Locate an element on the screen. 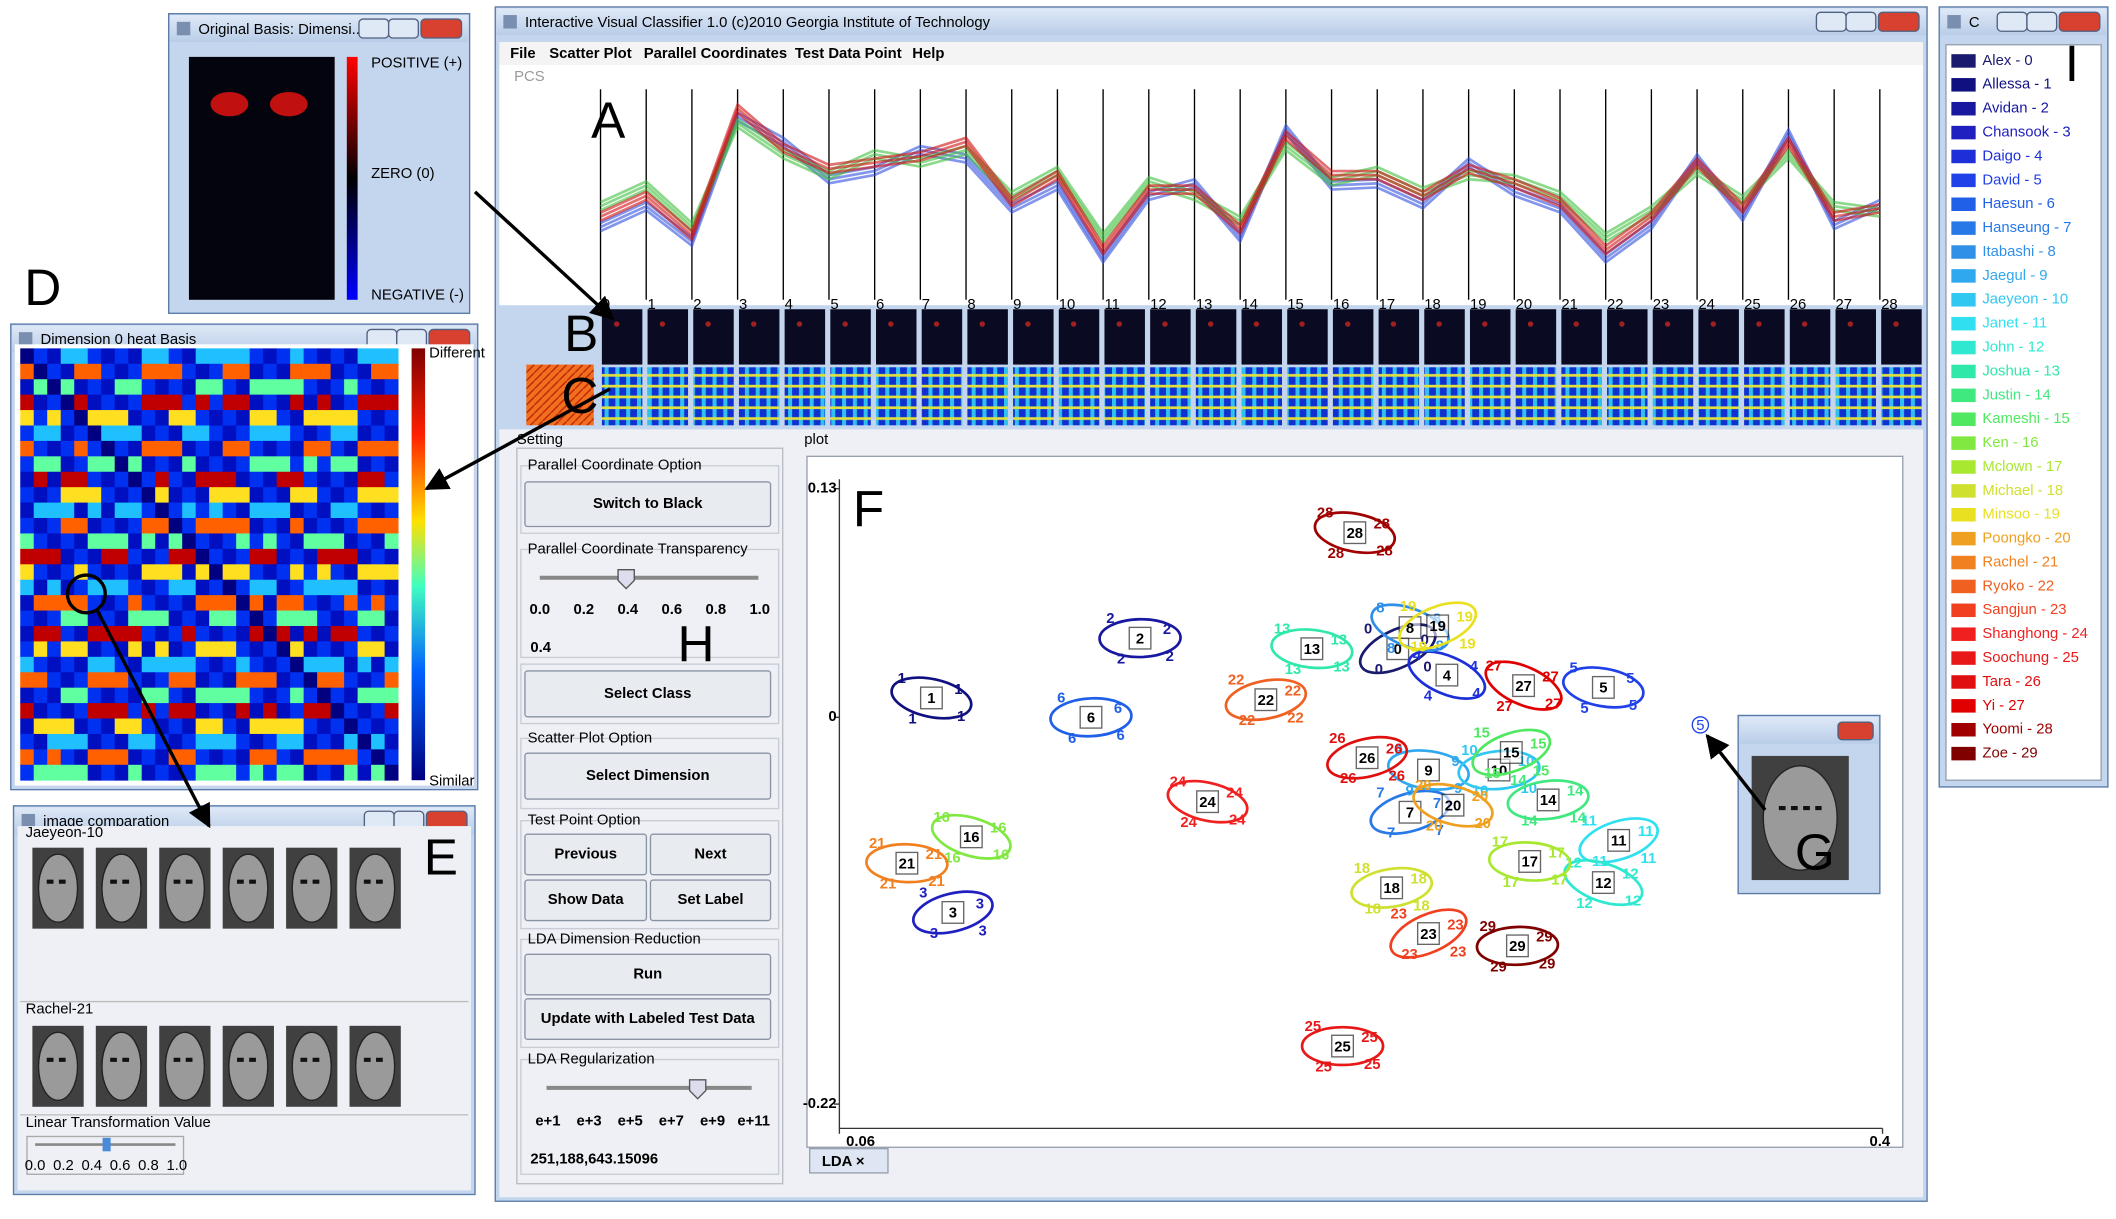 This screenshot has height=1219, width=2116. pc-axis-label: 7 is located at coordinates (926, 305).